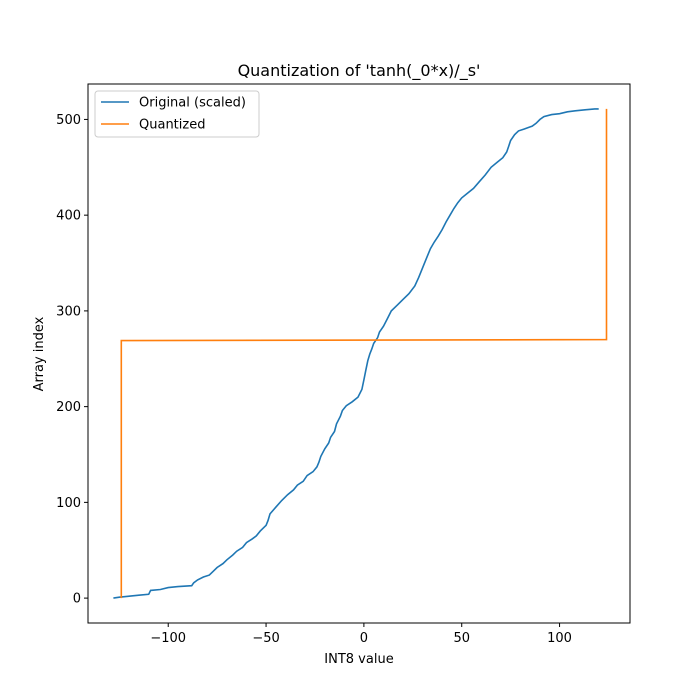 The height and width of the screenshot is (700, 700). I want to click on y-axis-label: Array index, so click(39, 353).